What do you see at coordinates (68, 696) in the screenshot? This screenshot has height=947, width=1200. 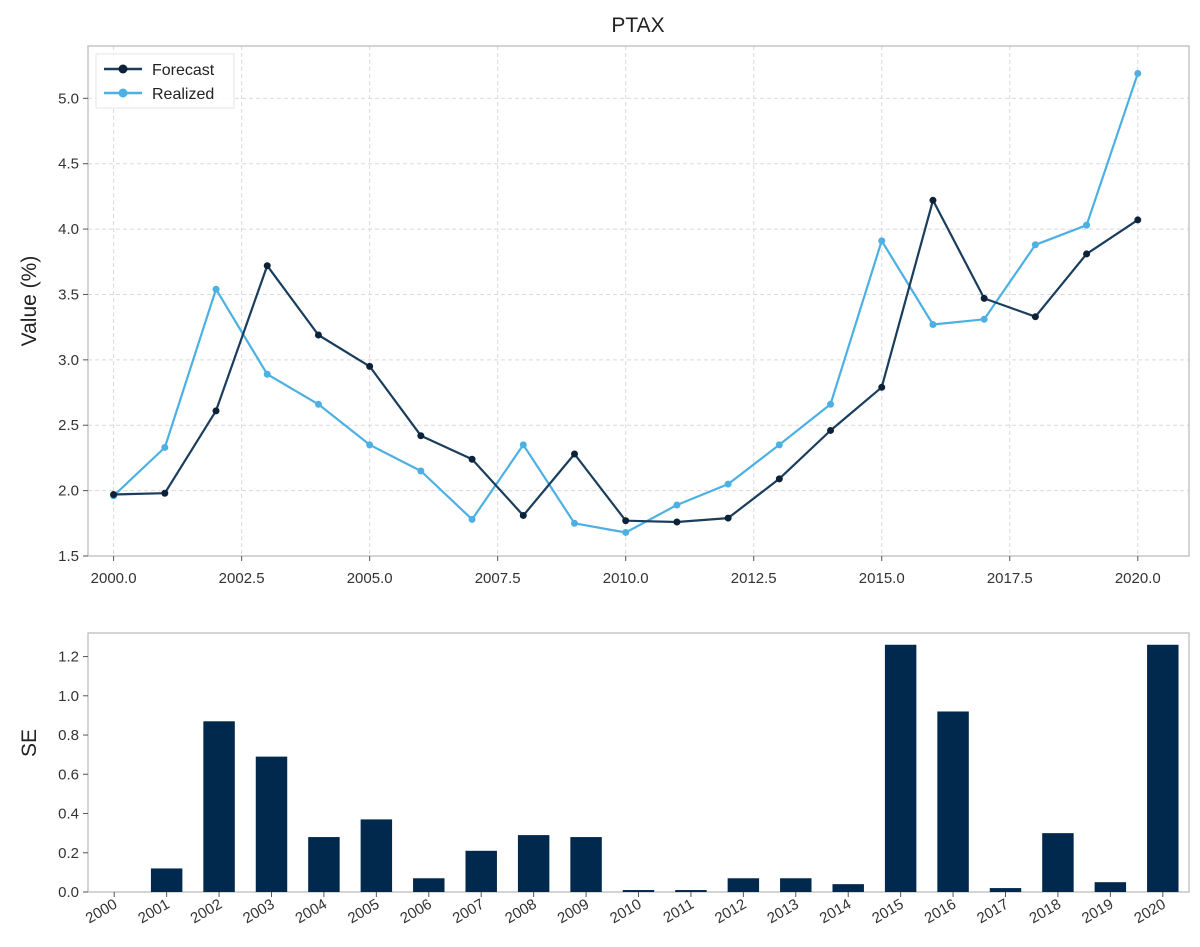 I see `bar-y-tick-label: 1.0` at bounding box center [68, 696].